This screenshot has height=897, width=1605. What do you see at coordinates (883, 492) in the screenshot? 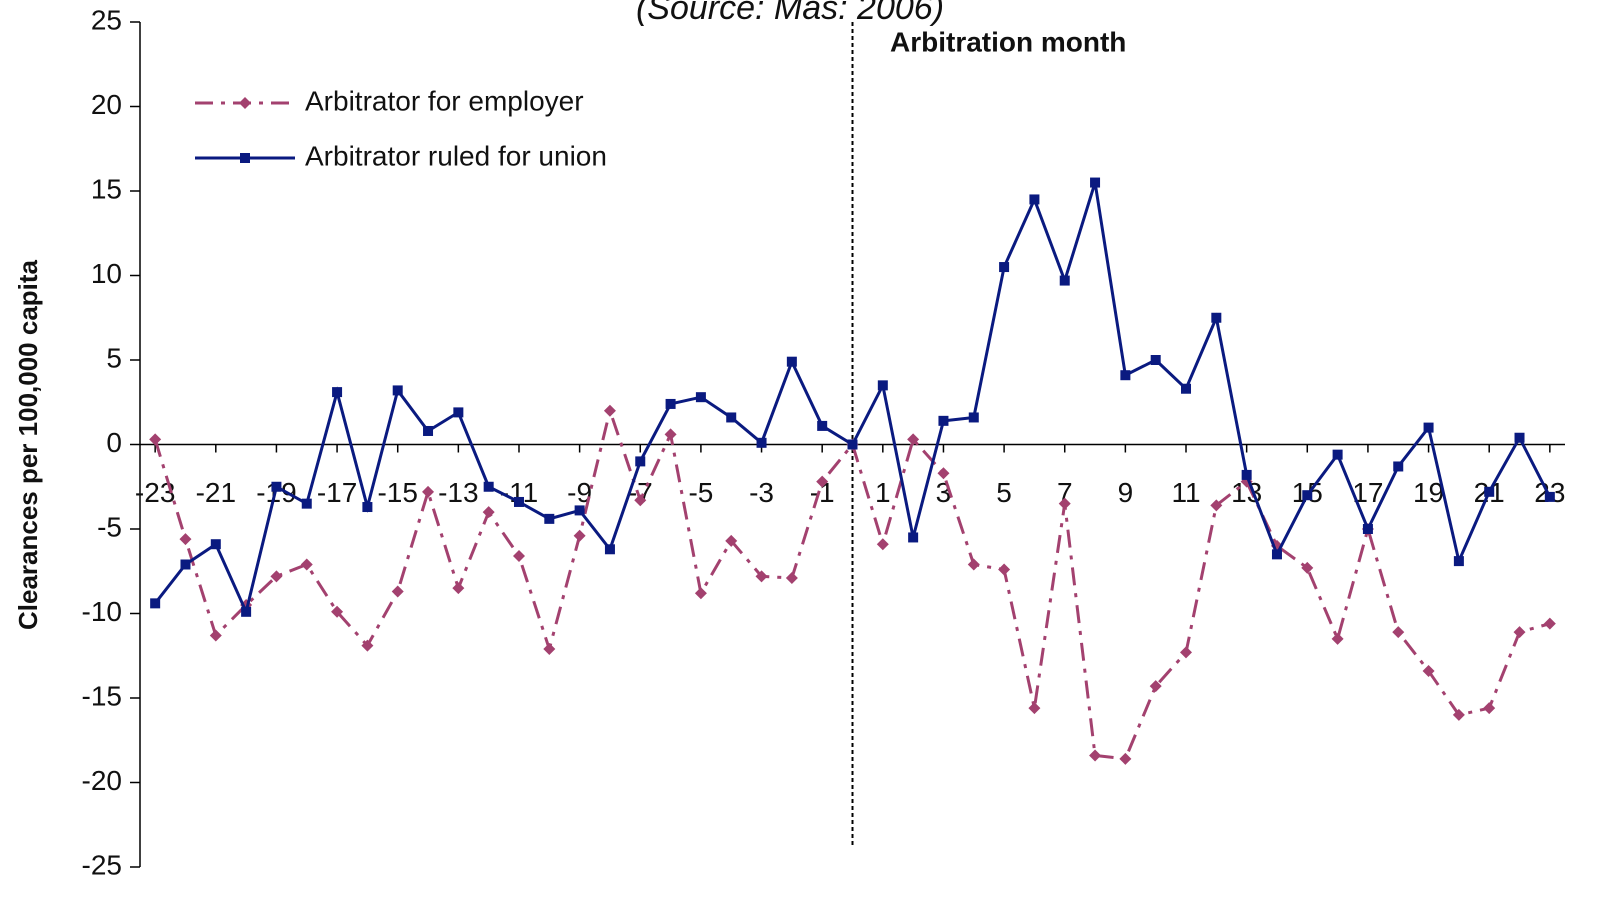
I see `x-tick-label: 1` at bounding box center [883, 492].